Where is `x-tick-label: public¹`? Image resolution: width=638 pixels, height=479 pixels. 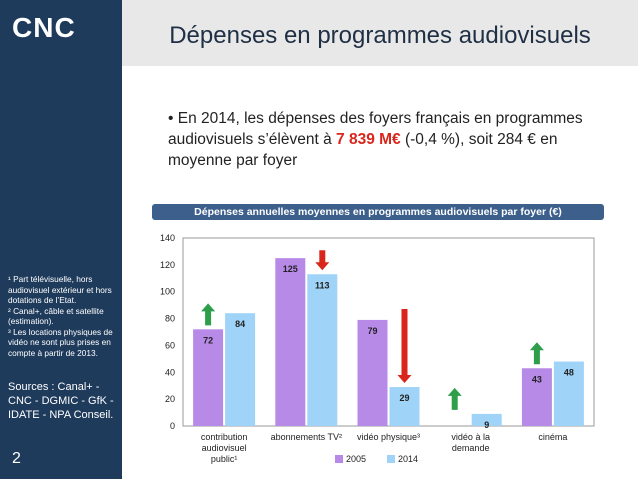 x-tick-label: public¹ is located at coordinates (224, 459).